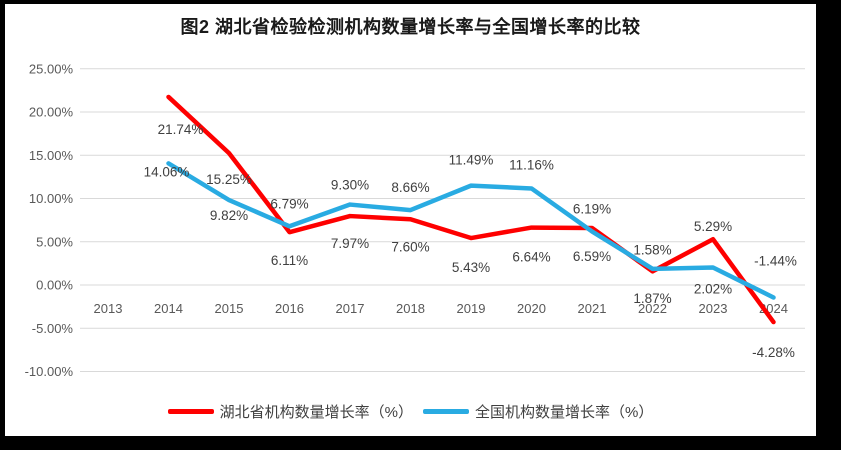 The image size is (841, 450). What do you see at coordinates (229, 179) in the screenshot?
I see `data-label-hubei: 15.25%` at bounding box center [229, 179].